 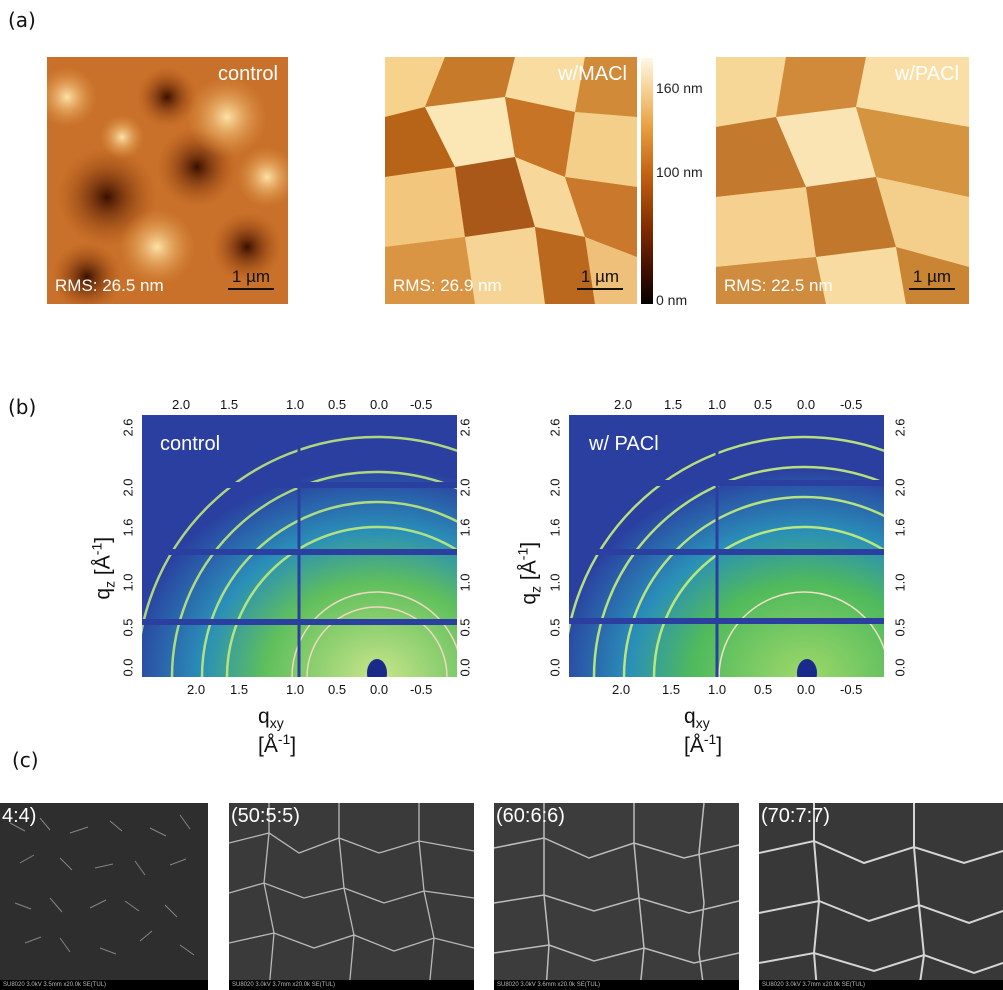 What do you see at coordinates (22, 407) in the screenshot?
I see `panel-b-label: (b)` at bounding box center [22, 407].